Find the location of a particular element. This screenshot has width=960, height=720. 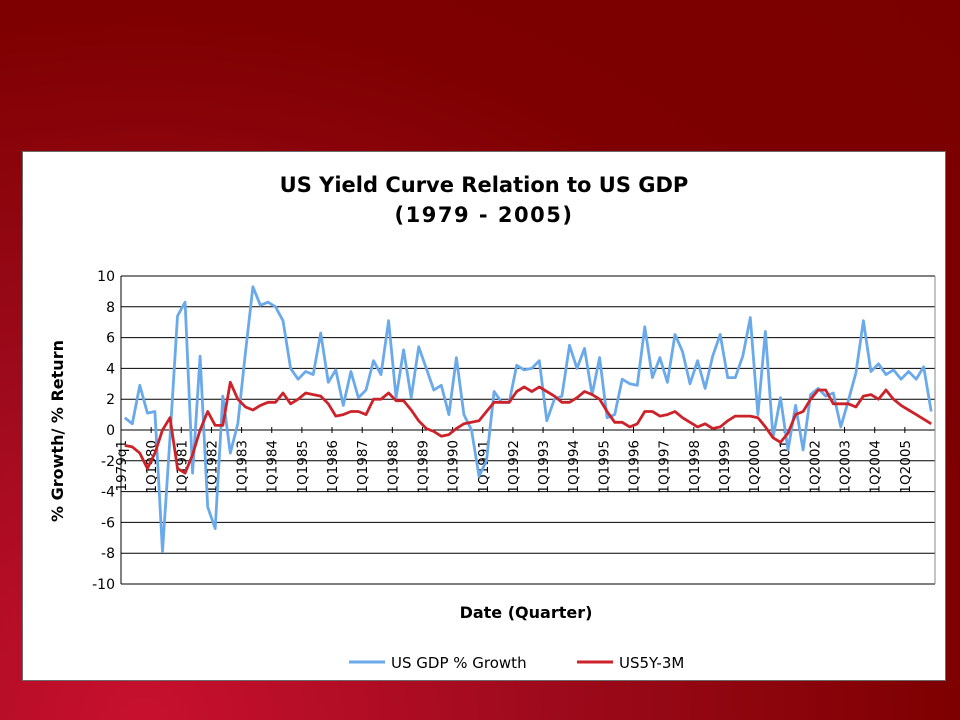

x-tick-label: 1Q1997 is located at coordinates (665, 467).